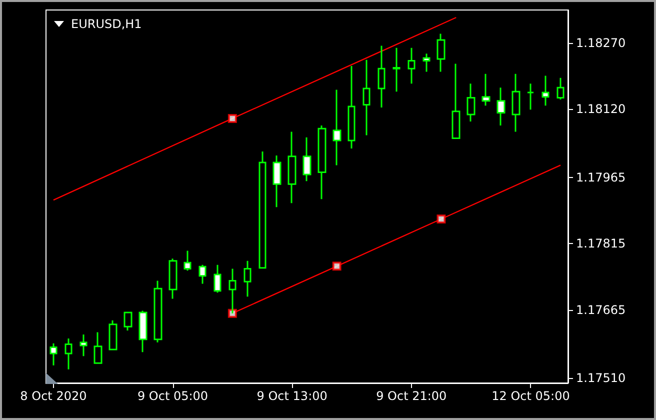 This screenshot has width=656, height=420. Describe the element at coordinates (106, 24) in the screenshot. I see `text: EURUSD,H1` at that location.